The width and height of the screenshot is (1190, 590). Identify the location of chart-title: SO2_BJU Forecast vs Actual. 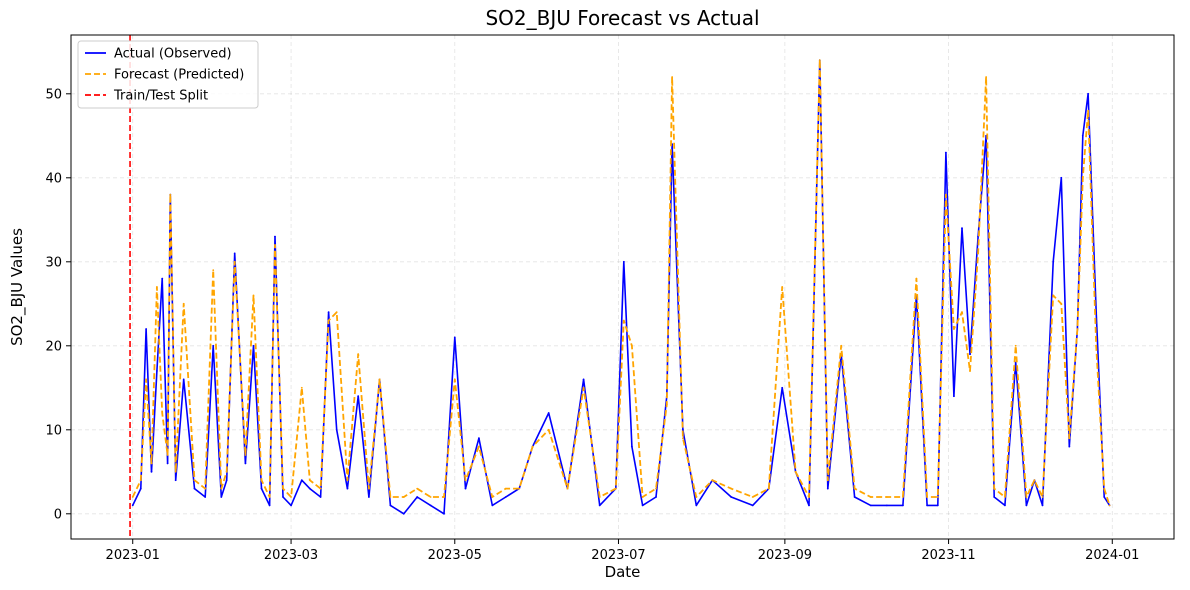
(622, 18).